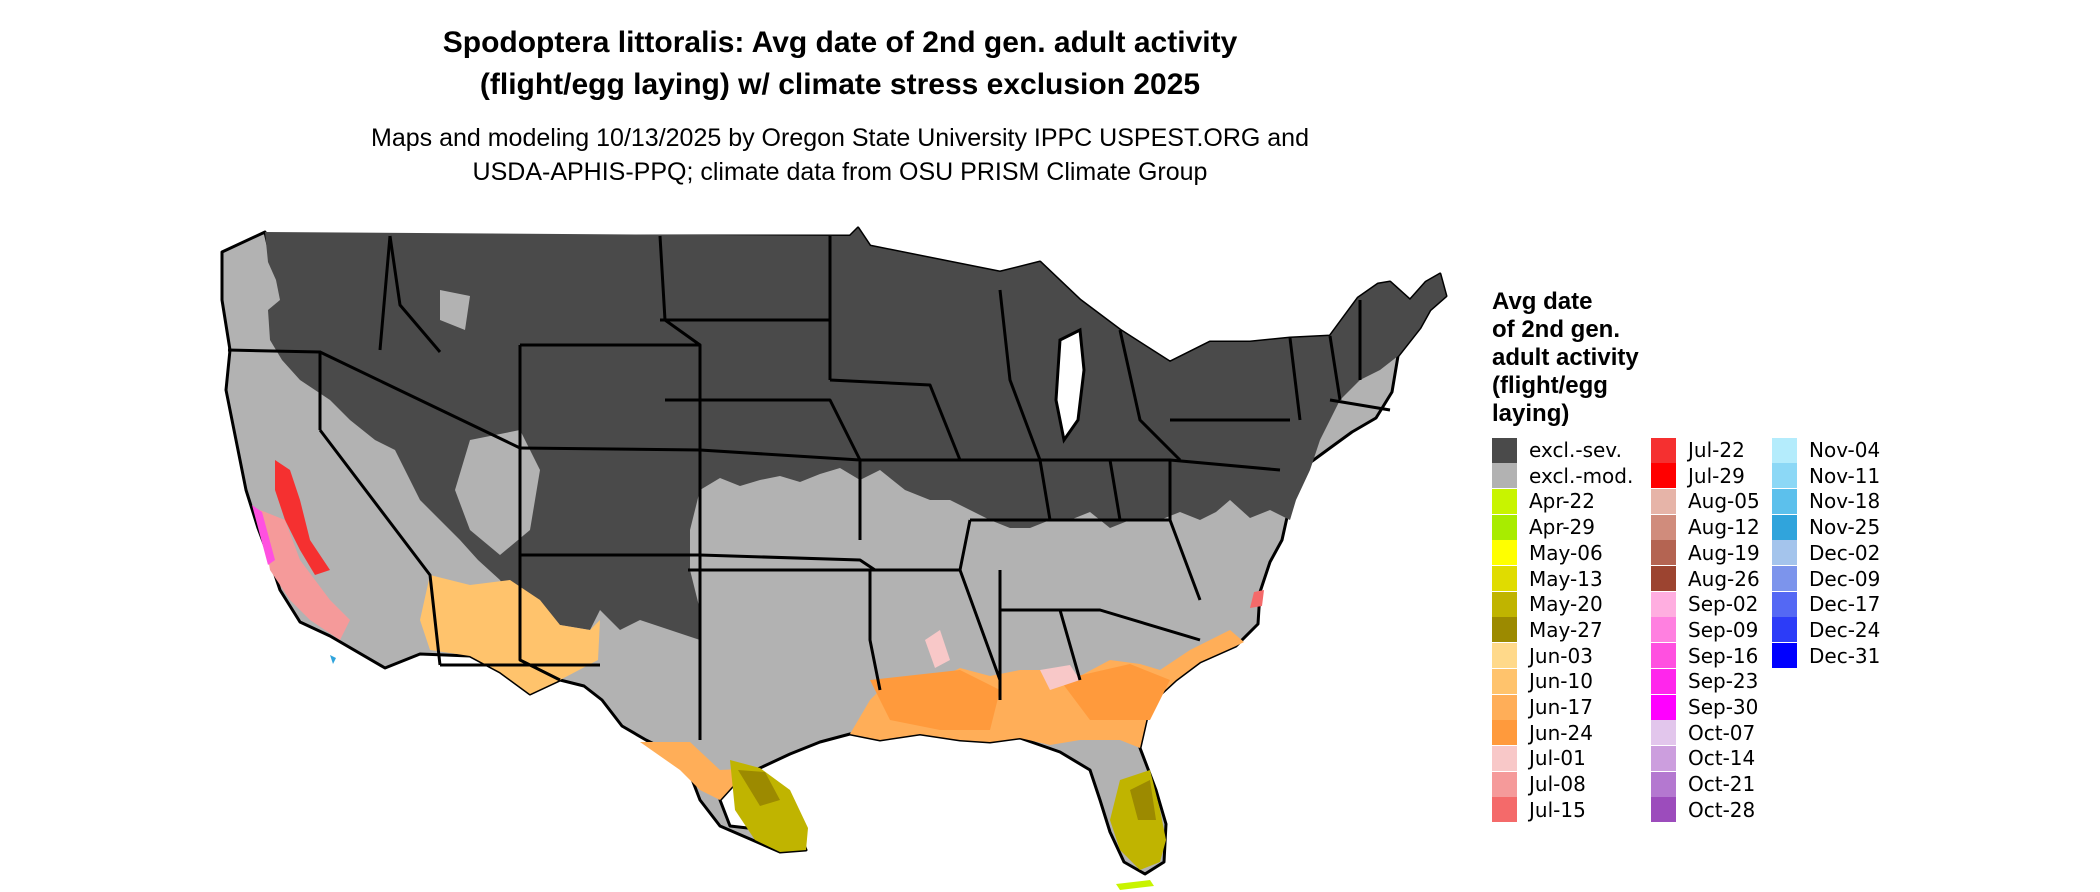 This screenshot has height=892, width=2100. I want to click on legend-item: May-27, so click(1547, 630).